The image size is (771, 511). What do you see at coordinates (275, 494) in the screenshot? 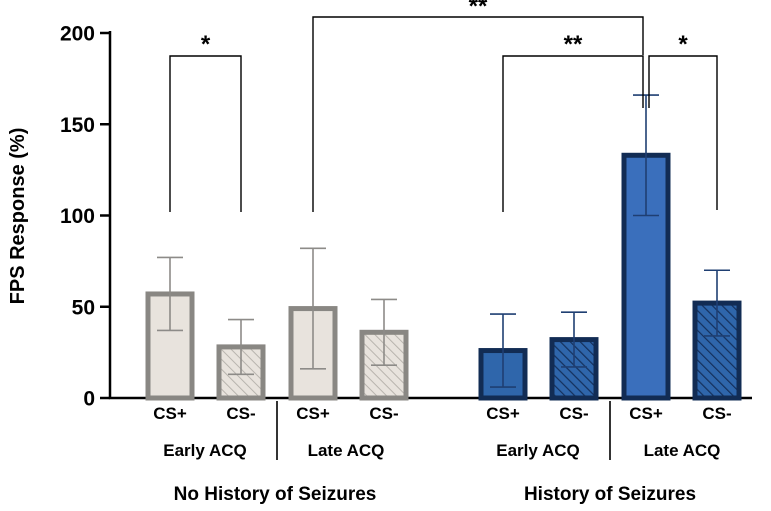
I see `group-label: No History of Seizures` at bounding box center [275, 494].